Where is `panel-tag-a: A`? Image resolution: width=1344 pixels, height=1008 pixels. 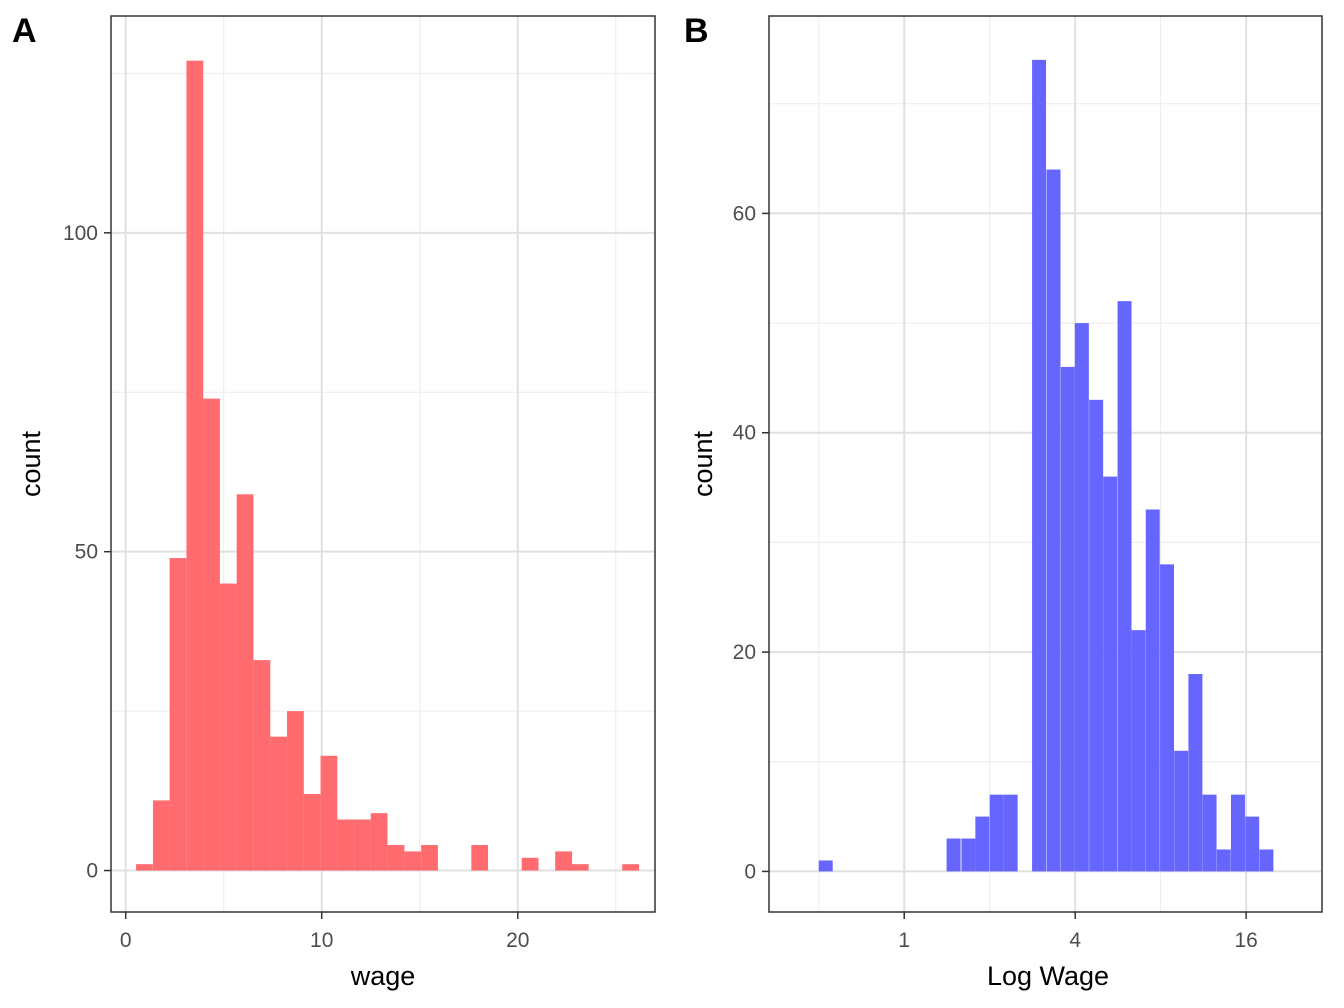
panel-tag-a: A is located at coordinates (24, 31).